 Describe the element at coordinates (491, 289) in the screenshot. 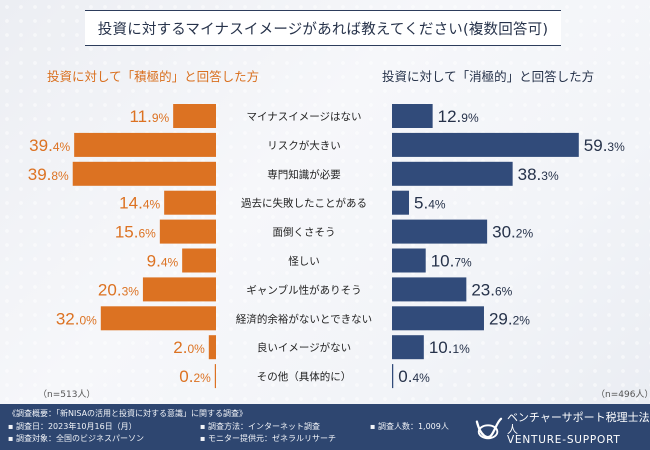

I see `negative-value-label: 23.6%` at that location.